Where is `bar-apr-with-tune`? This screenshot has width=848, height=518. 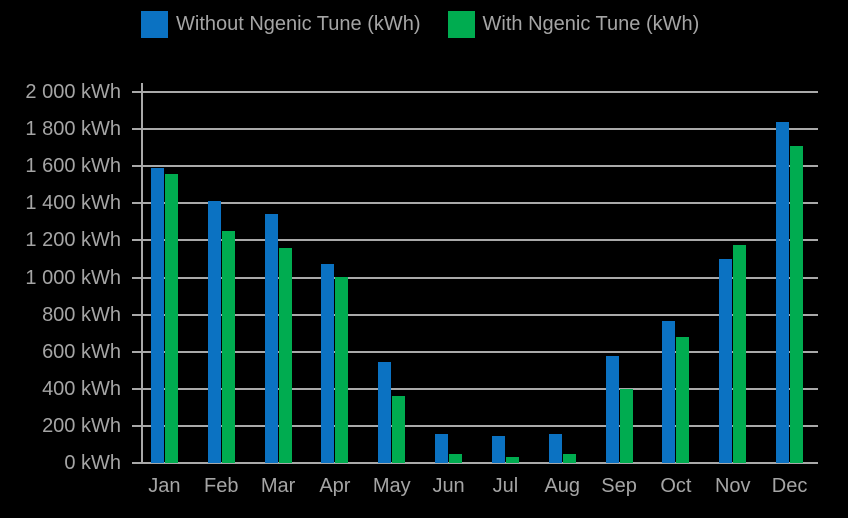 bar-apr-with-tune is located at coordinates (342, 370).